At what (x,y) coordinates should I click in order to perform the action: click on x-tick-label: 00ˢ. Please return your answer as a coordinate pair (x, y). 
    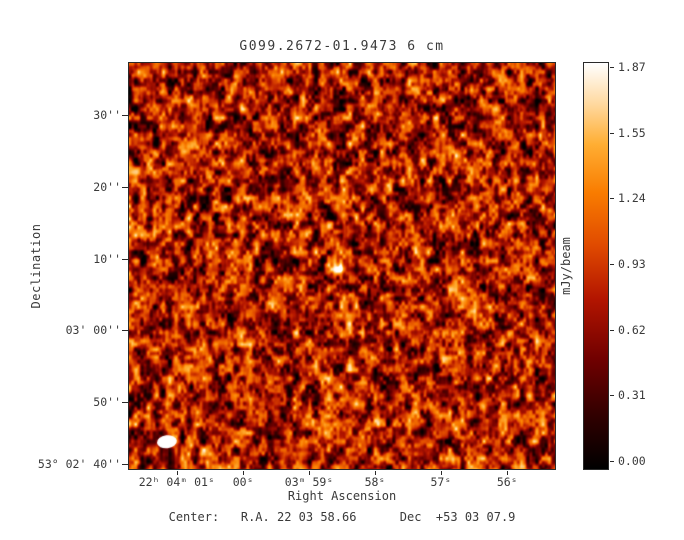
    Looking at the image, I should click on (243, 482).